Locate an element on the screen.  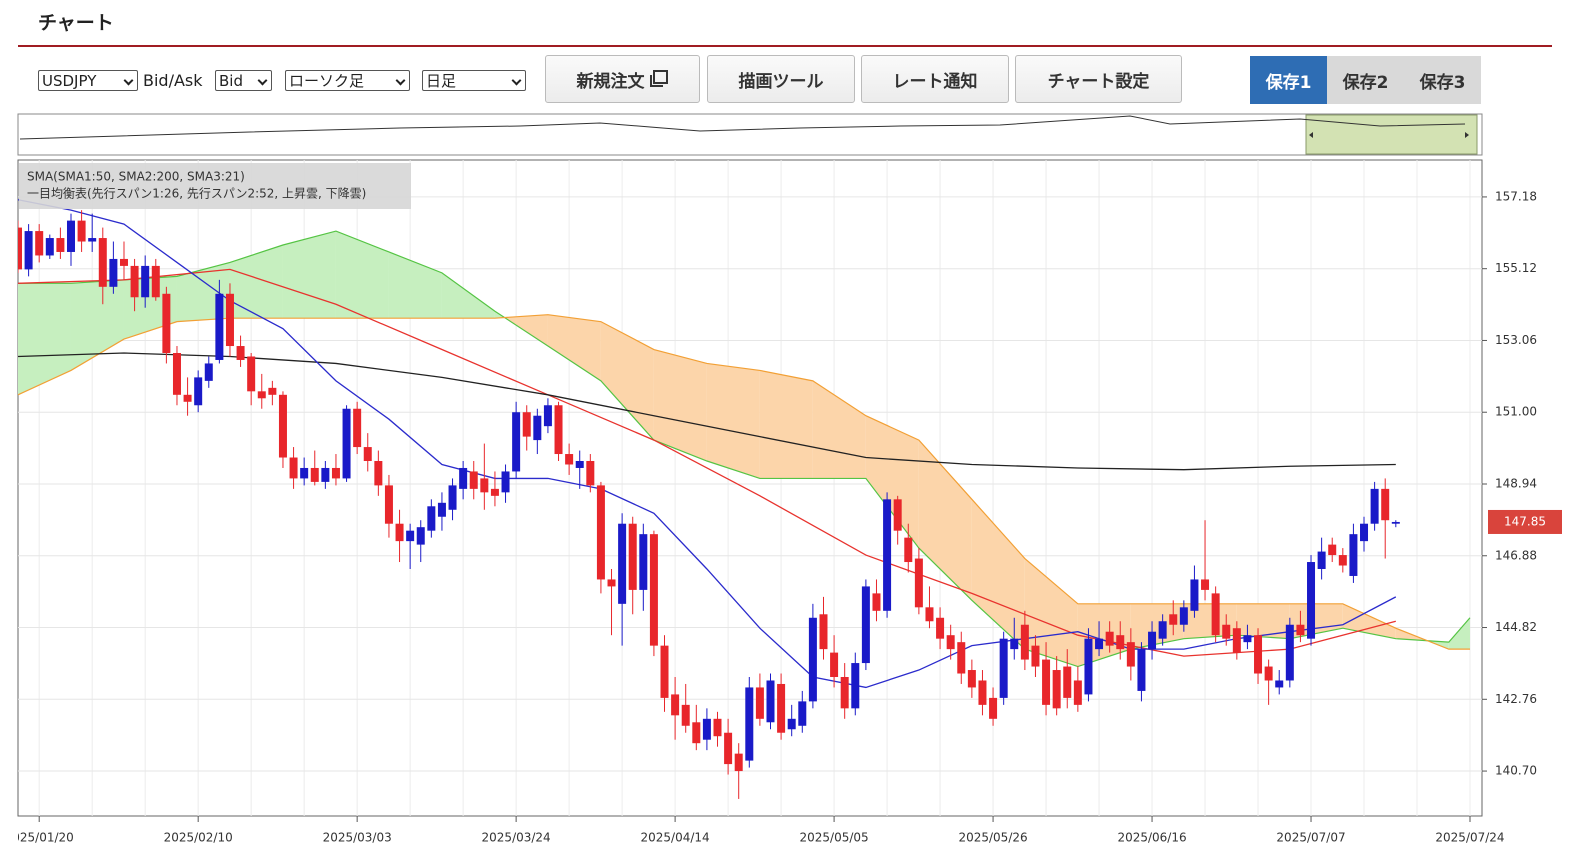
current-price-label: 147.85 is located at coordinates (1525, 521).